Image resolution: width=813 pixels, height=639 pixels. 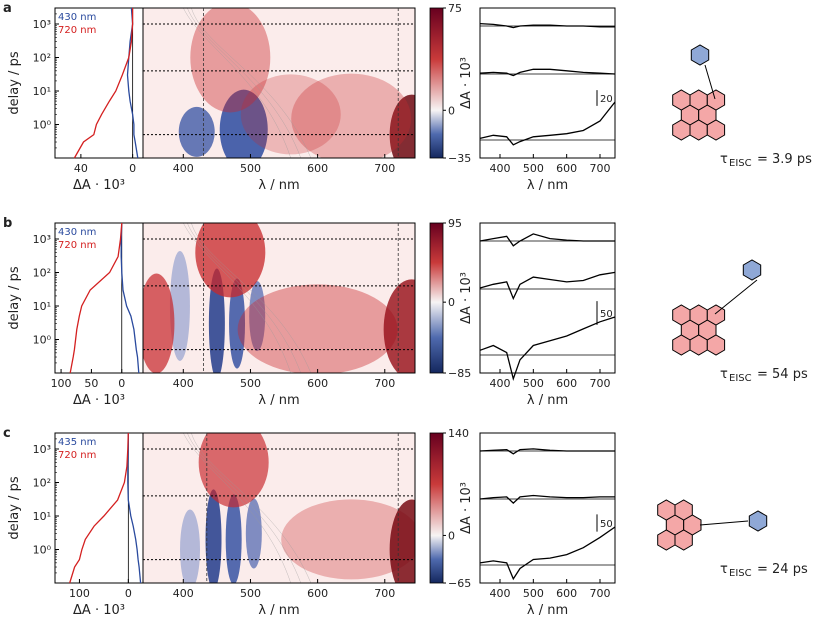 I want to click on colorbar-label: ΔA · 10³, so click(x=466, y=83).